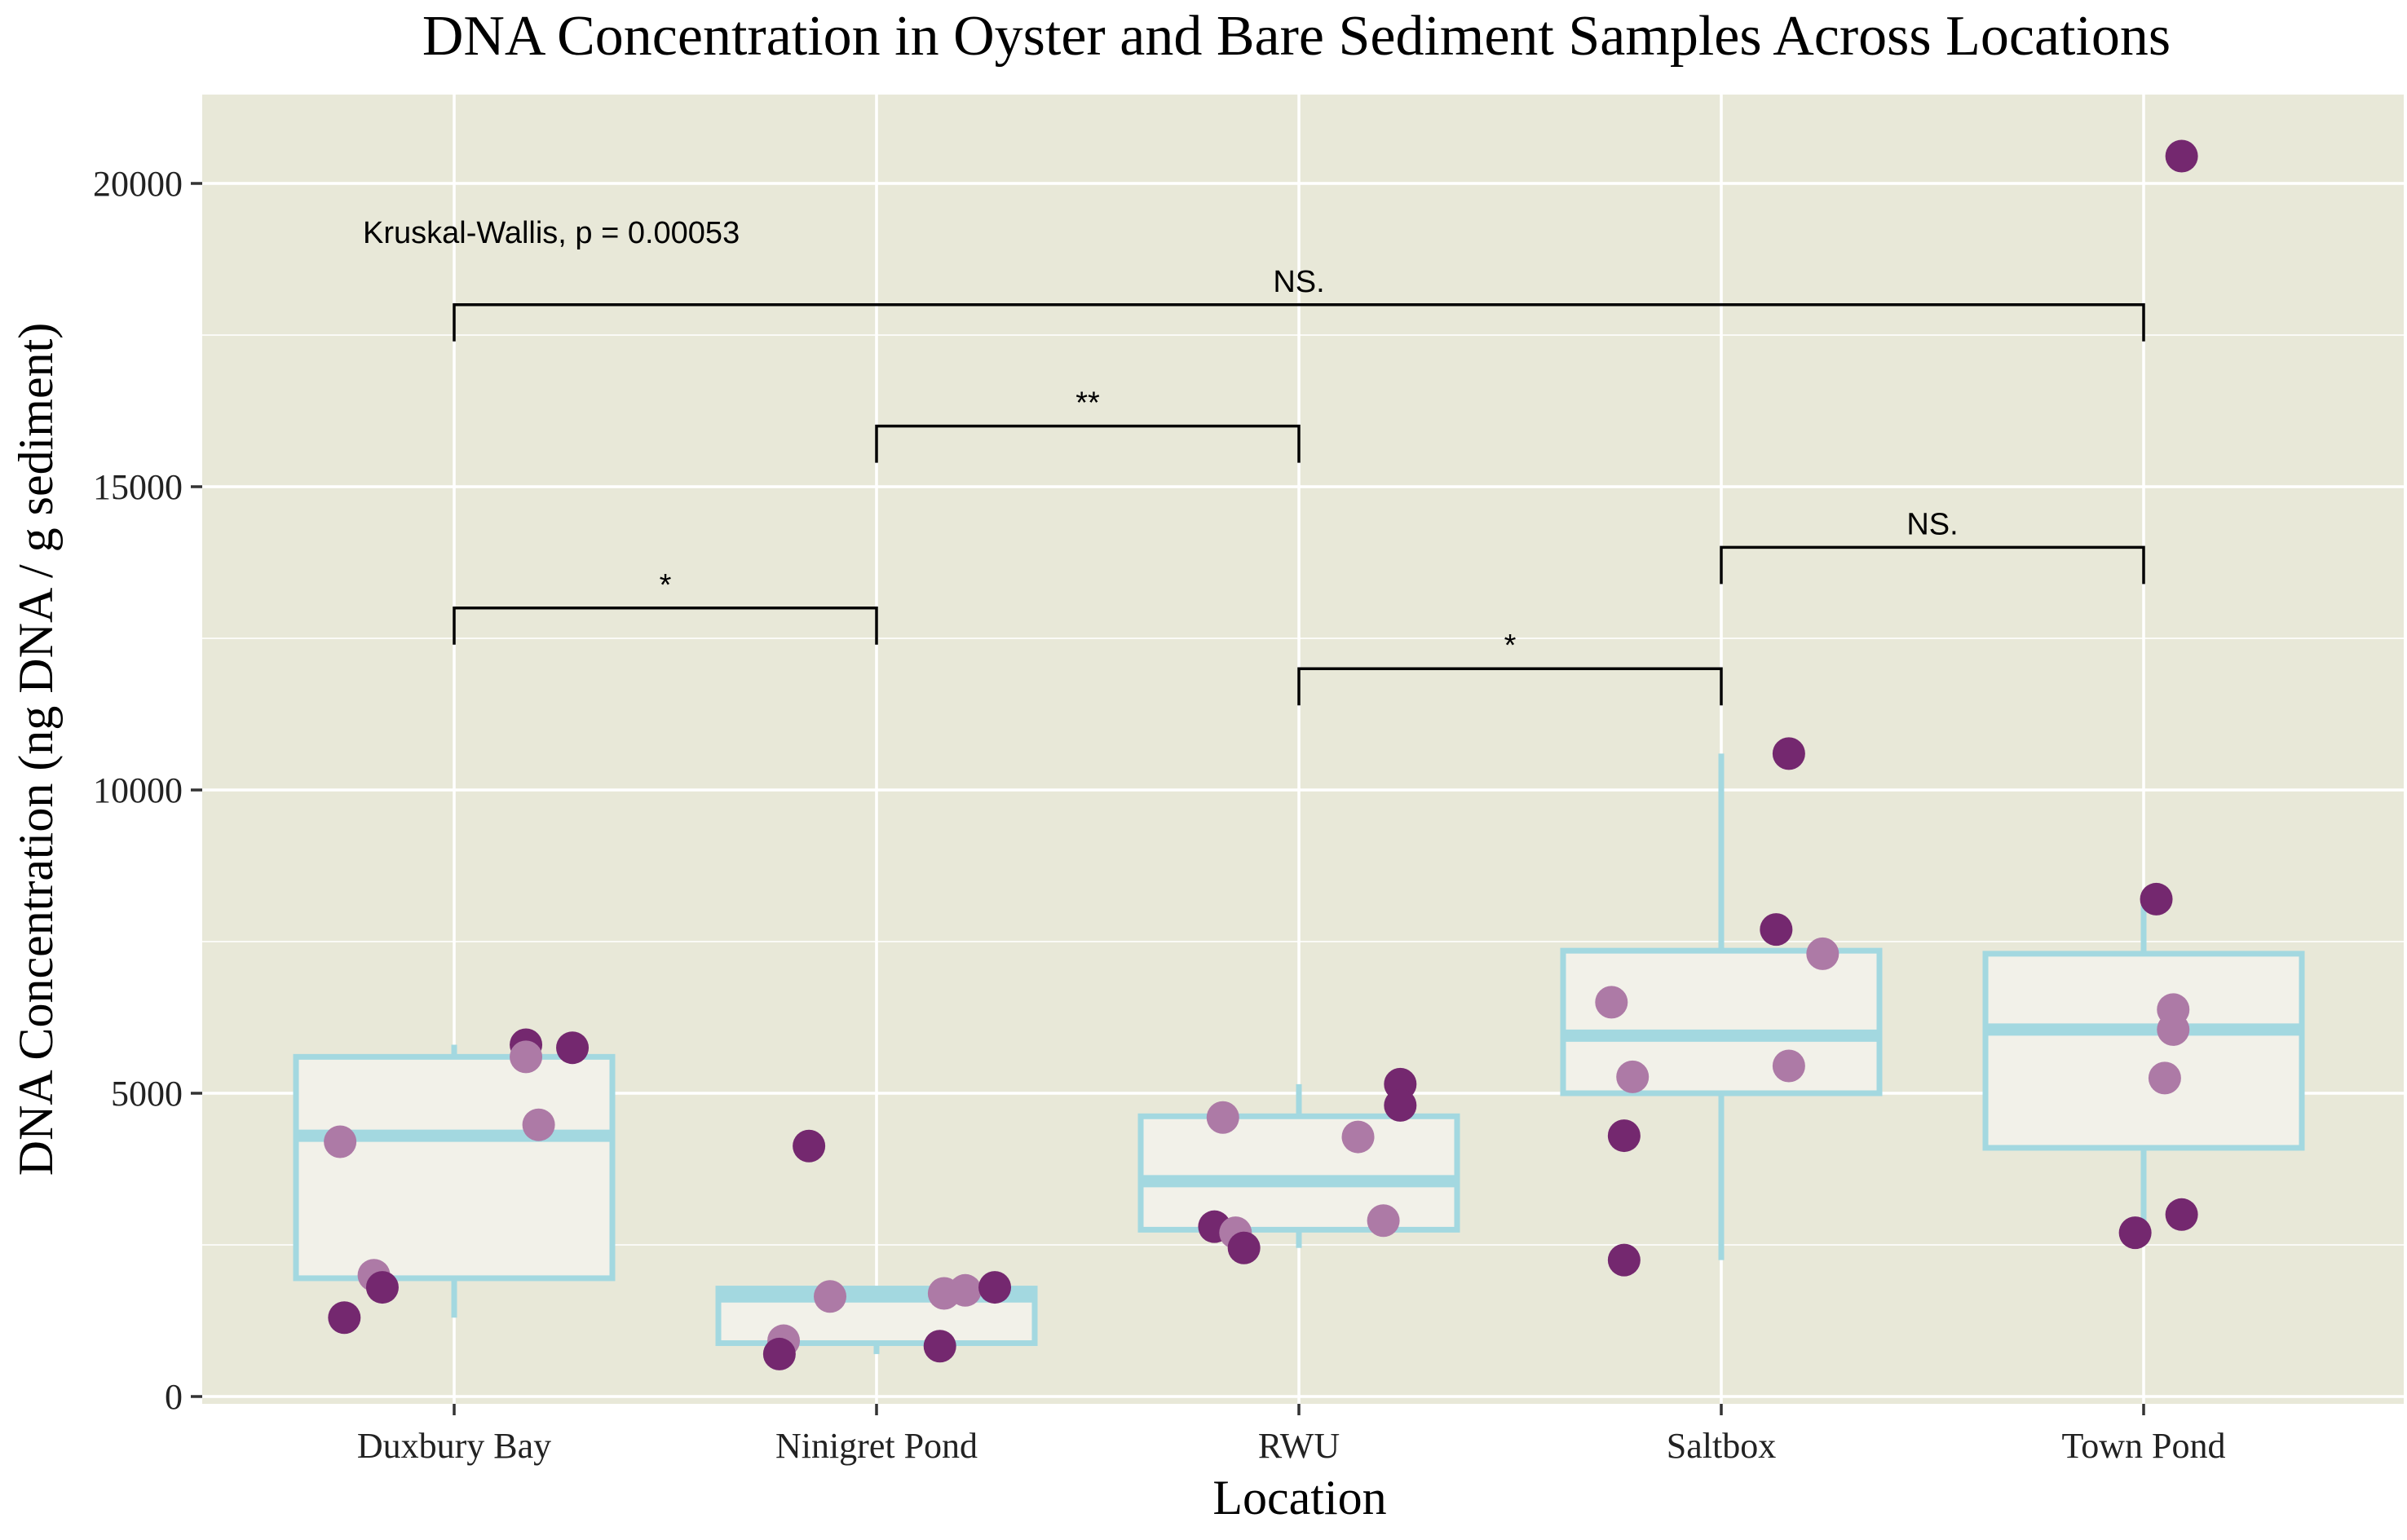 The width and height of the screenshot is (2407, 1540). I want to click on x-tick-label: Town Pond, so click(2143, 1446).